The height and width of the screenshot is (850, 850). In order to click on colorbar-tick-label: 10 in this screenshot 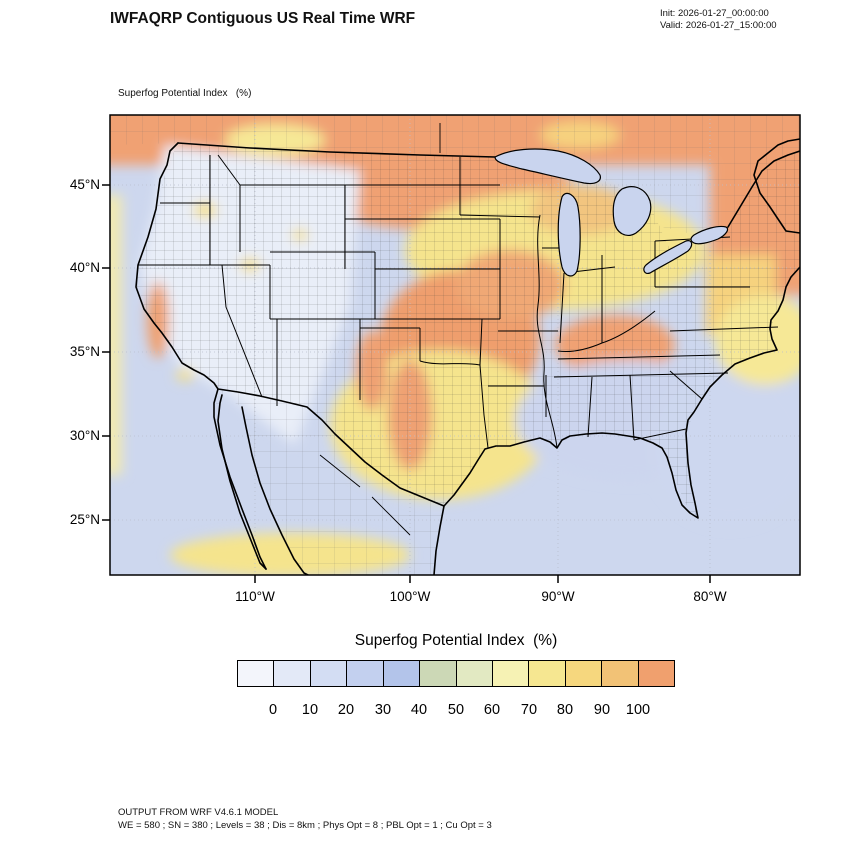, I will do `click(310, 710)`.